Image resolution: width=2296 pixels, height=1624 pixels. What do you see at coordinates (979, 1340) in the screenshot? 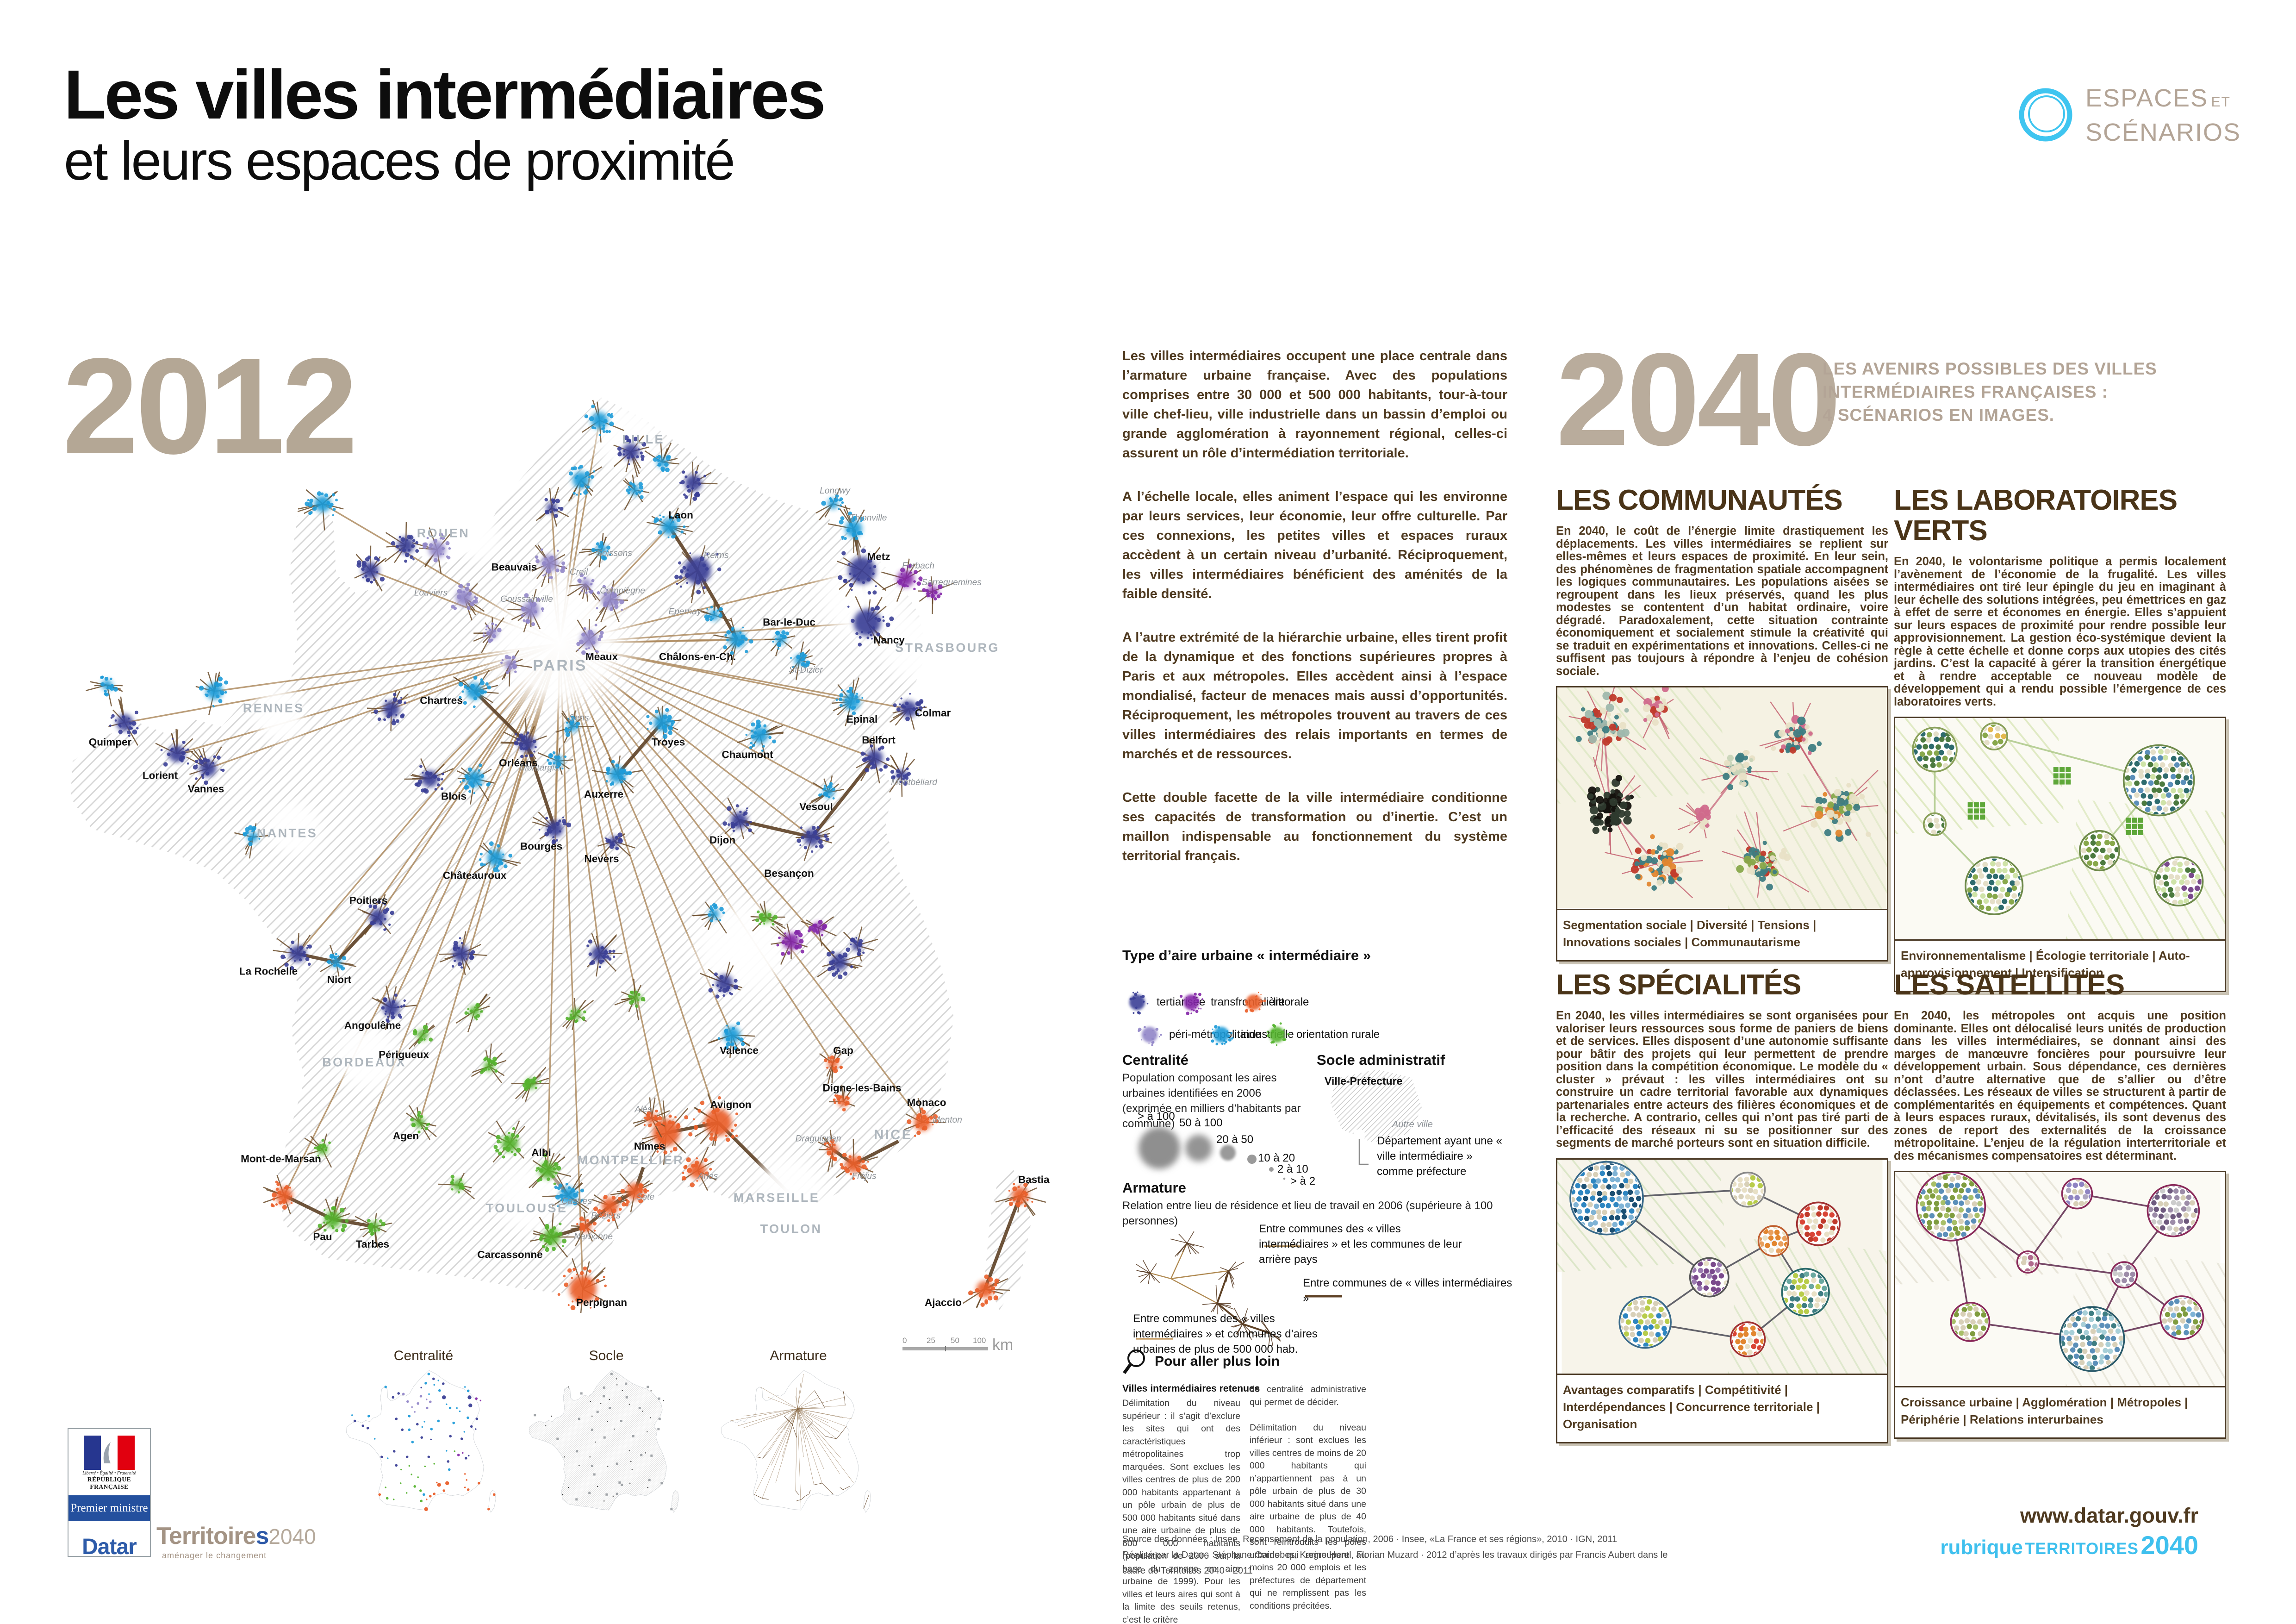
I see `scale-tick: 100` at bounding box center [979, 1340].